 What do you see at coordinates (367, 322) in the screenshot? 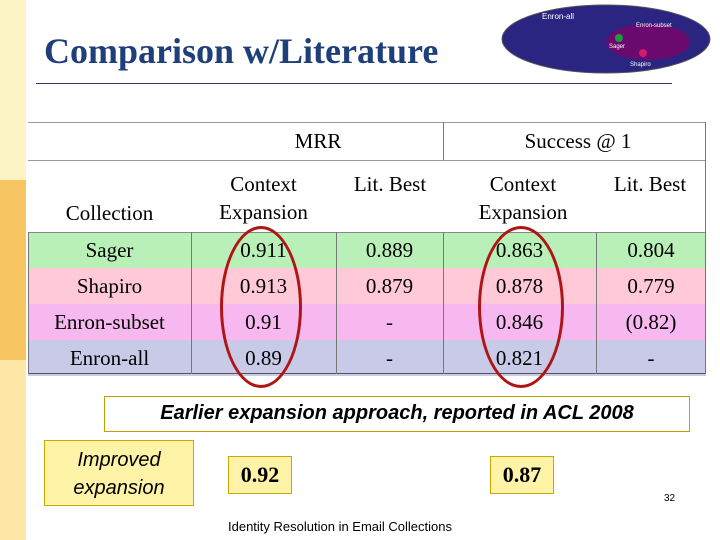
I see `table-row-enron-subset` at bounding box center [367, 322].